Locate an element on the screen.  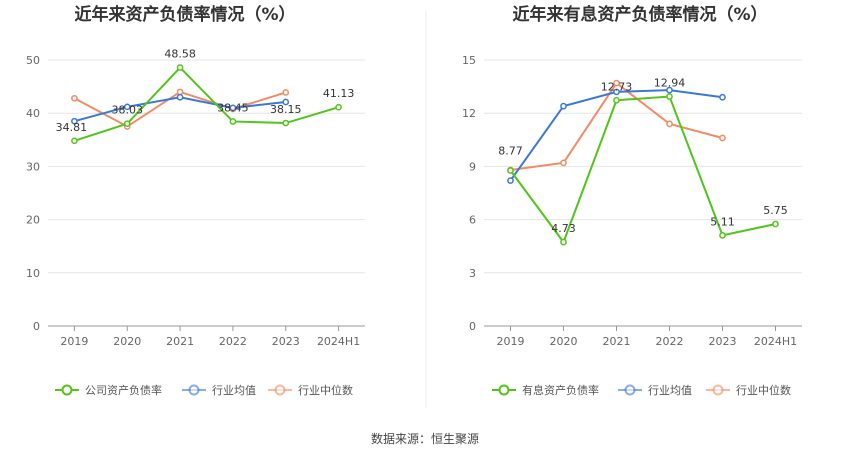
y-tick-label: 40 is located at coordinates (33, 113).